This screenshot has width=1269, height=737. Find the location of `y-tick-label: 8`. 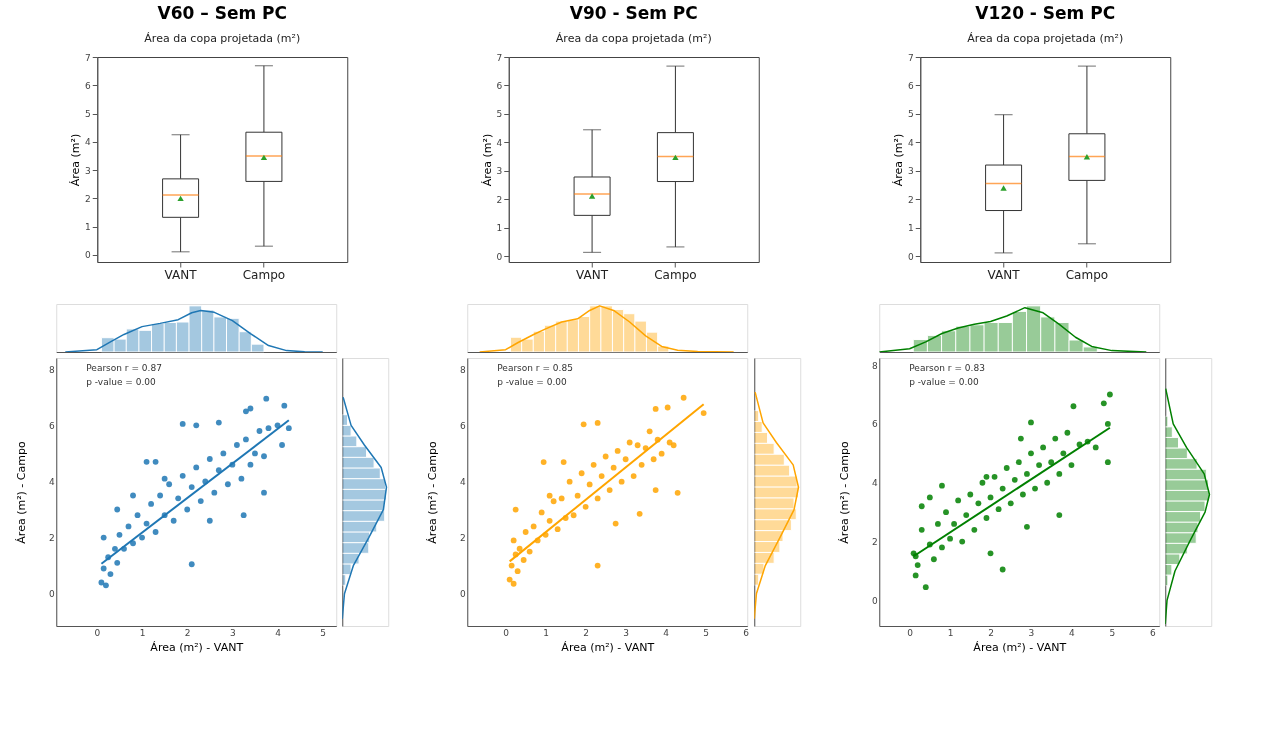

y-tick-label: 8 is located at coordinates (463, 370).